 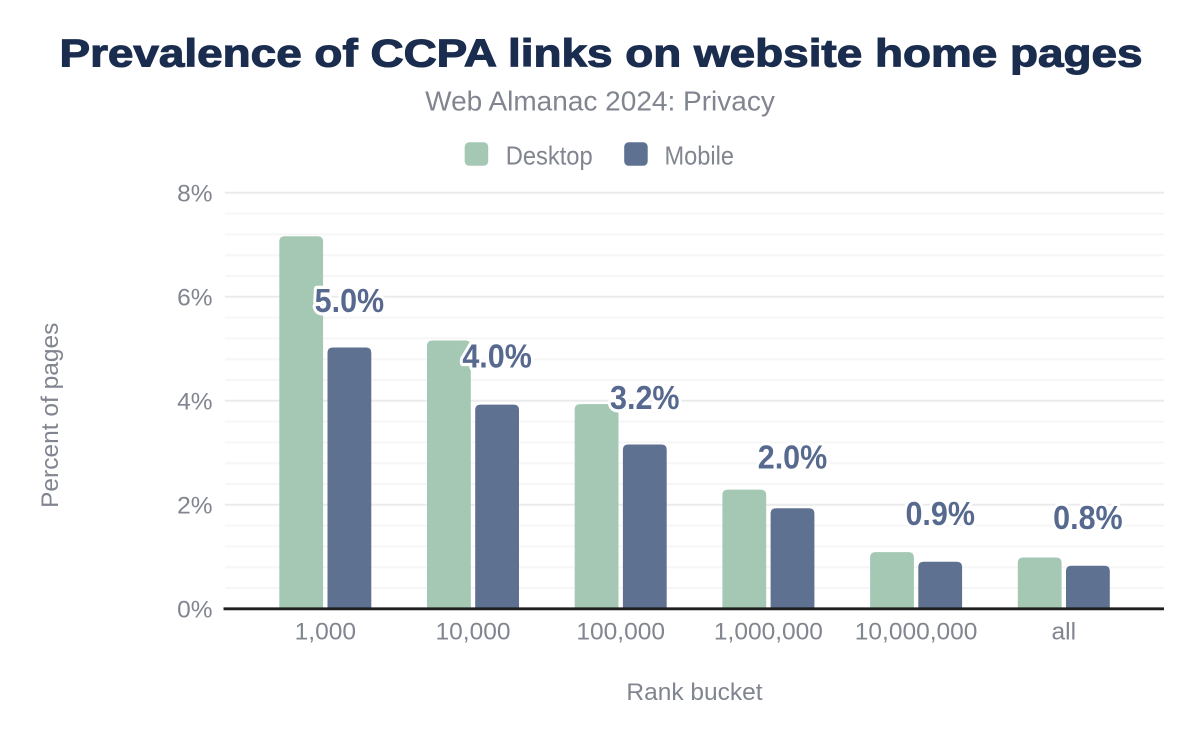 What do you see at coordinates (549, 155) in the screenshot?
I see `svg-text: Desktop` at bounding box center [549, 155].